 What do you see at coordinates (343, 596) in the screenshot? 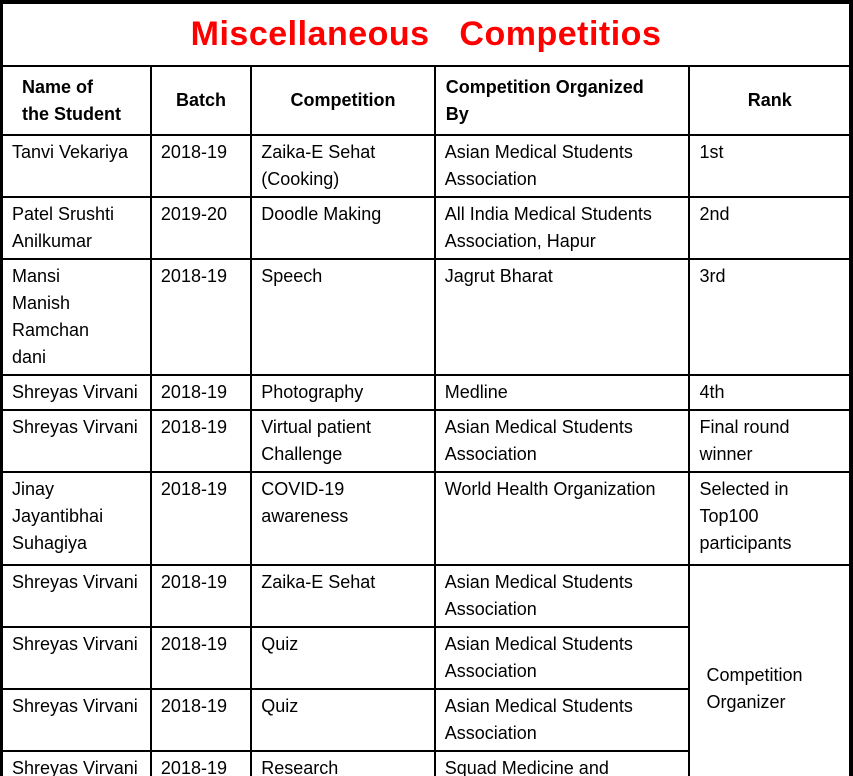
I see `cell-competition: Zaika-E Sehat` at bounding box center [343, 596].